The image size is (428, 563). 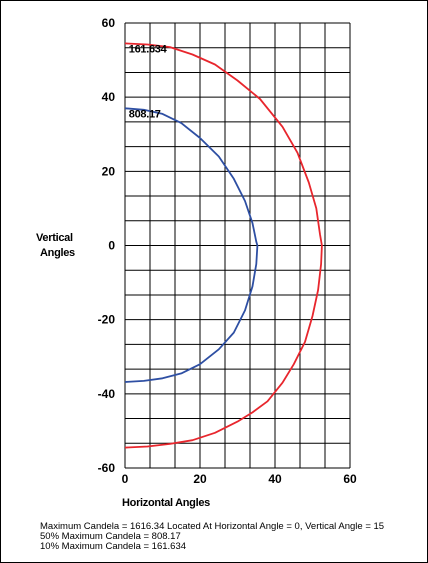 What do you see at coordinates (275, 479) in the screenshot?
I see `x-tick-label: 40` at bounding box center [275, 479].